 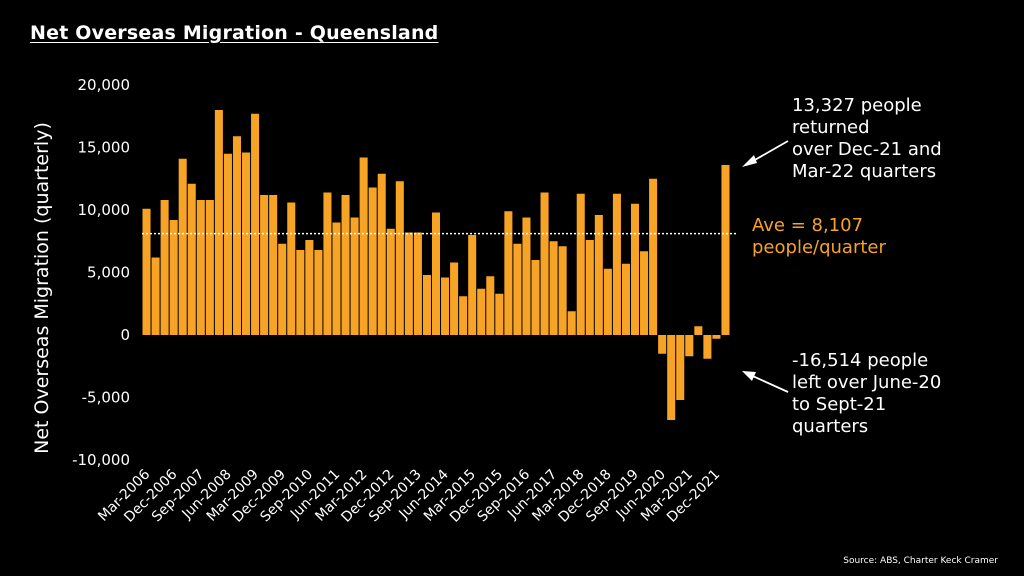 What do you see at coordinates (749, 161) in the screenshot?
I see `arrow-returned-head` at bounding box center [749, 161].